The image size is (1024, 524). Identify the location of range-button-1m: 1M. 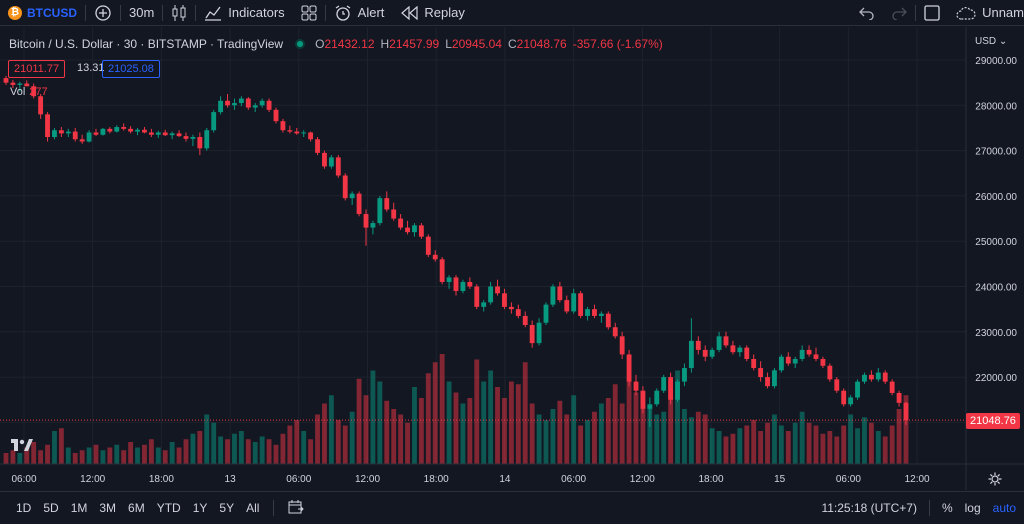
(79, 508).